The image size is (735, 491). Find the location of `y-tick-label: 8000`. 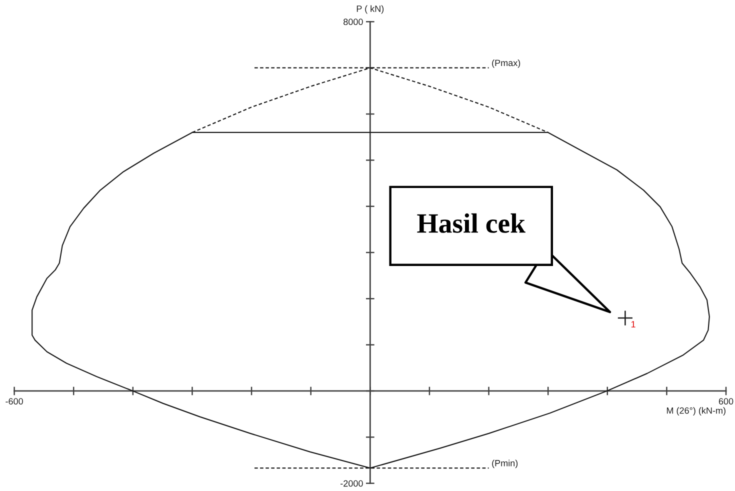

y-tick-label: 8000 is located at coordinates (353, 22).